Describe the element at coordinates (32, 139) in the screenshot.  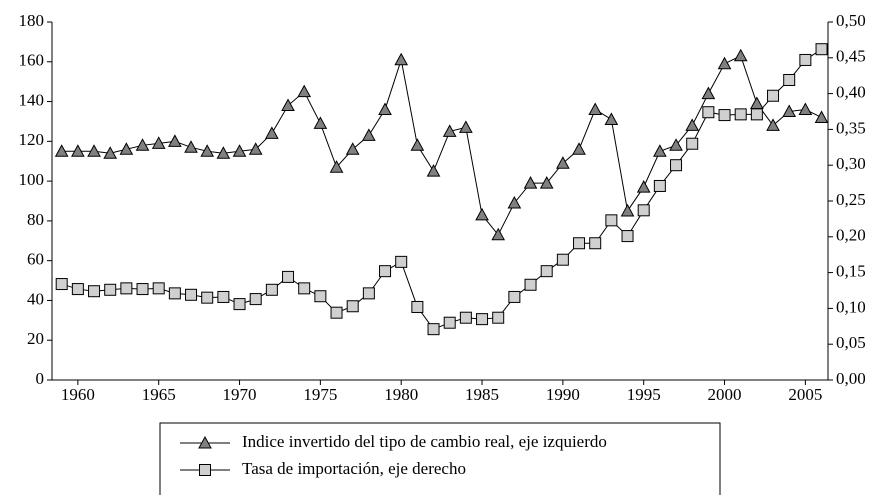
I see `y-tick-label: 120` at that location.